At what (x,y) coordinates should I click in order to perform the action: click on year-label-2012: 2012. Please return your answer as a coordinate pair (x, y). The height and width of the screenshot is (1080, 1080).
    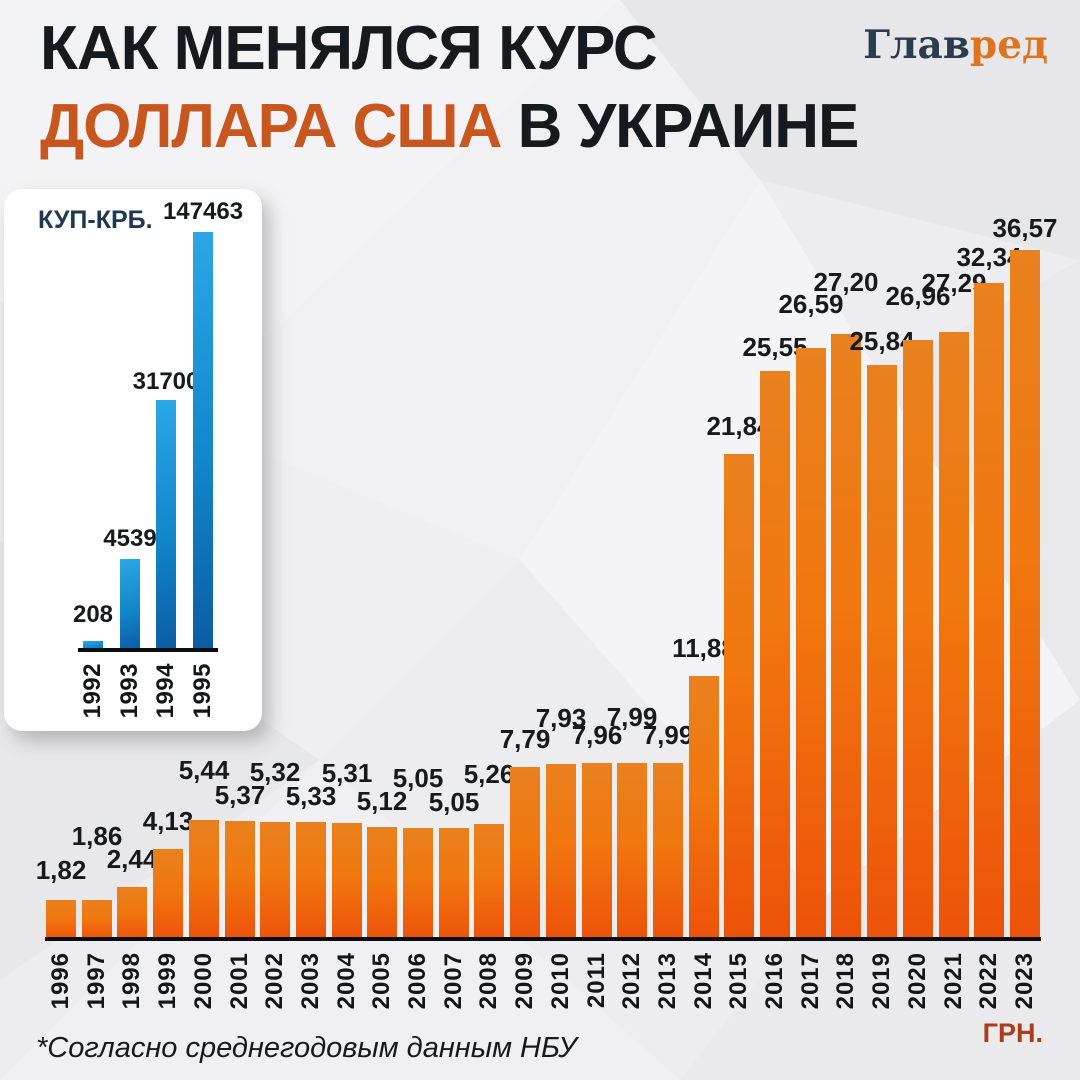
    Looking at the image, I should click on (631, 981).